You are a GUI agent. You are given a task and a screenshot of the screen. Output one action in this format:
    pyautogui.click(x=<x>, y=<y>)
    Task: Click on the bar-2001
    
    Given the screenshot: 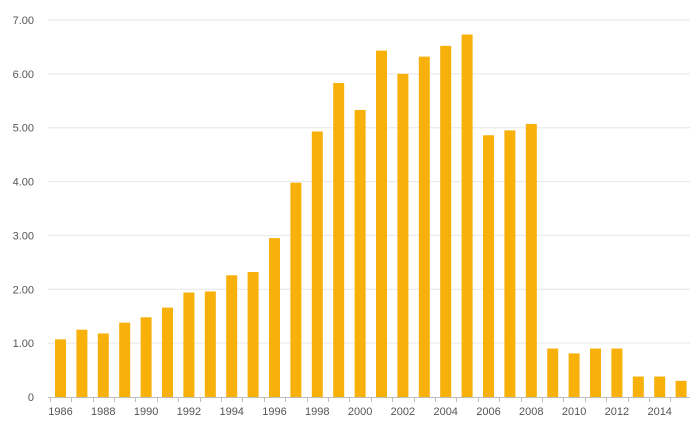 What is the action you would take?
    pyautogui.click(x=381, y=223)
    